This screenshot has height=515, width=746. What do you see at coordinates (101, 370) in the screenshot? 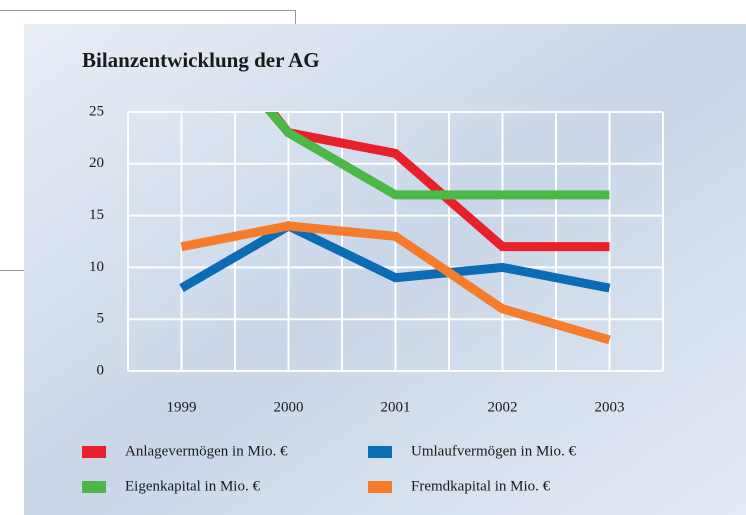
I see `y-tick-label: 0` at bounding box center [101, 370].